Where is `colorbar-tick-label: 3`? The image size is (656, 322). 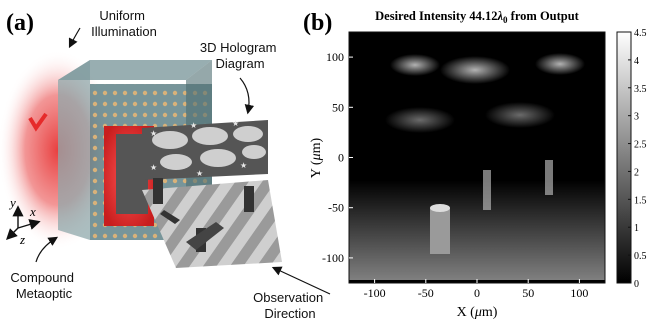 colorbar-tick-label: 3 is located at coordinates (636, 117).